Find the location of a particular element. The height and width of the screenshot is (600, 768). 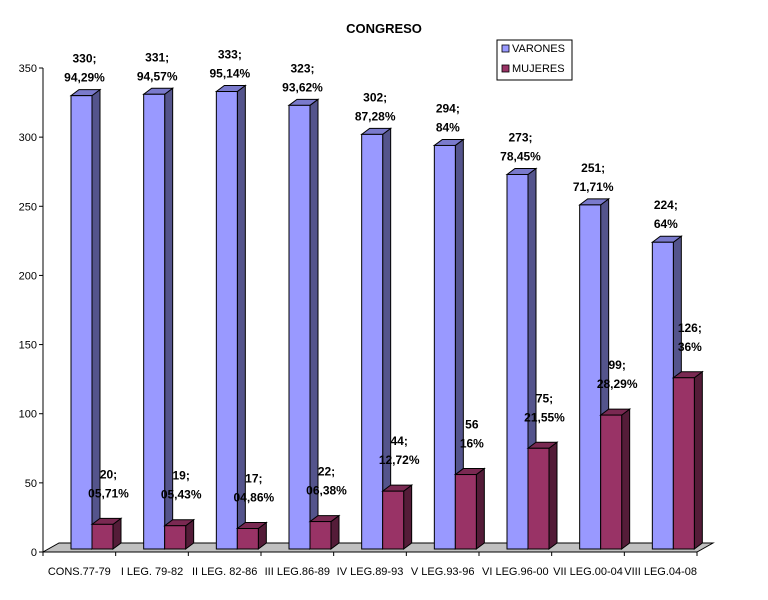

data-label: 19; is located at coordinates (180, 476).